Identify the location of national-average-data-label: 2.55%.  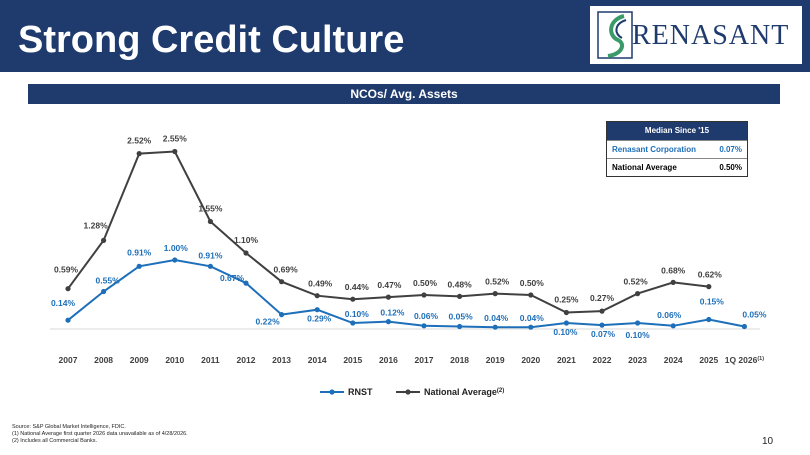
(175, 139).